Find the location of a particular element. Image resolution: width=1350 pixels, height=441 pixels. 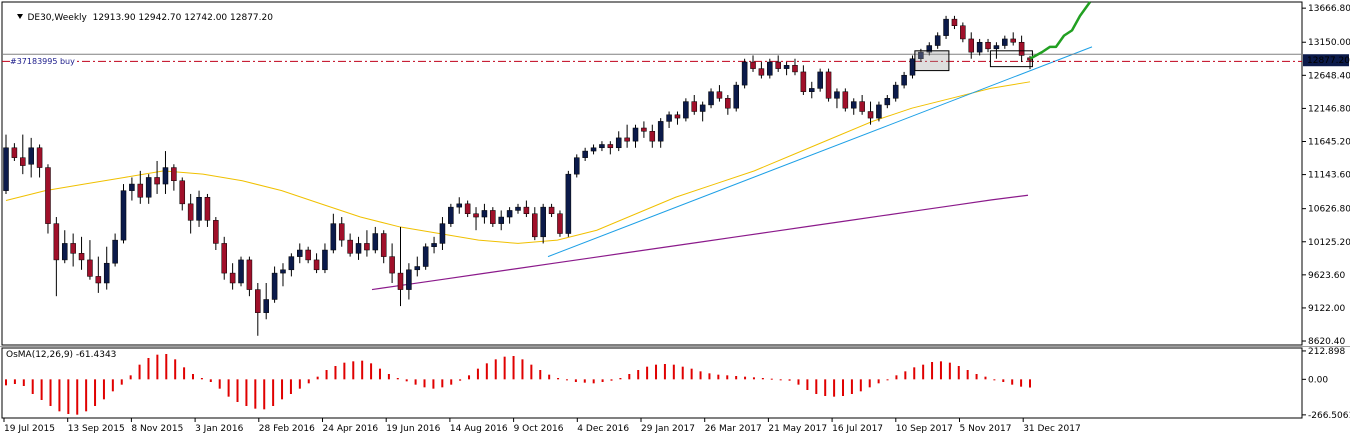

price-tick-label: 10125.20 is located at coordinates (1329, 243).